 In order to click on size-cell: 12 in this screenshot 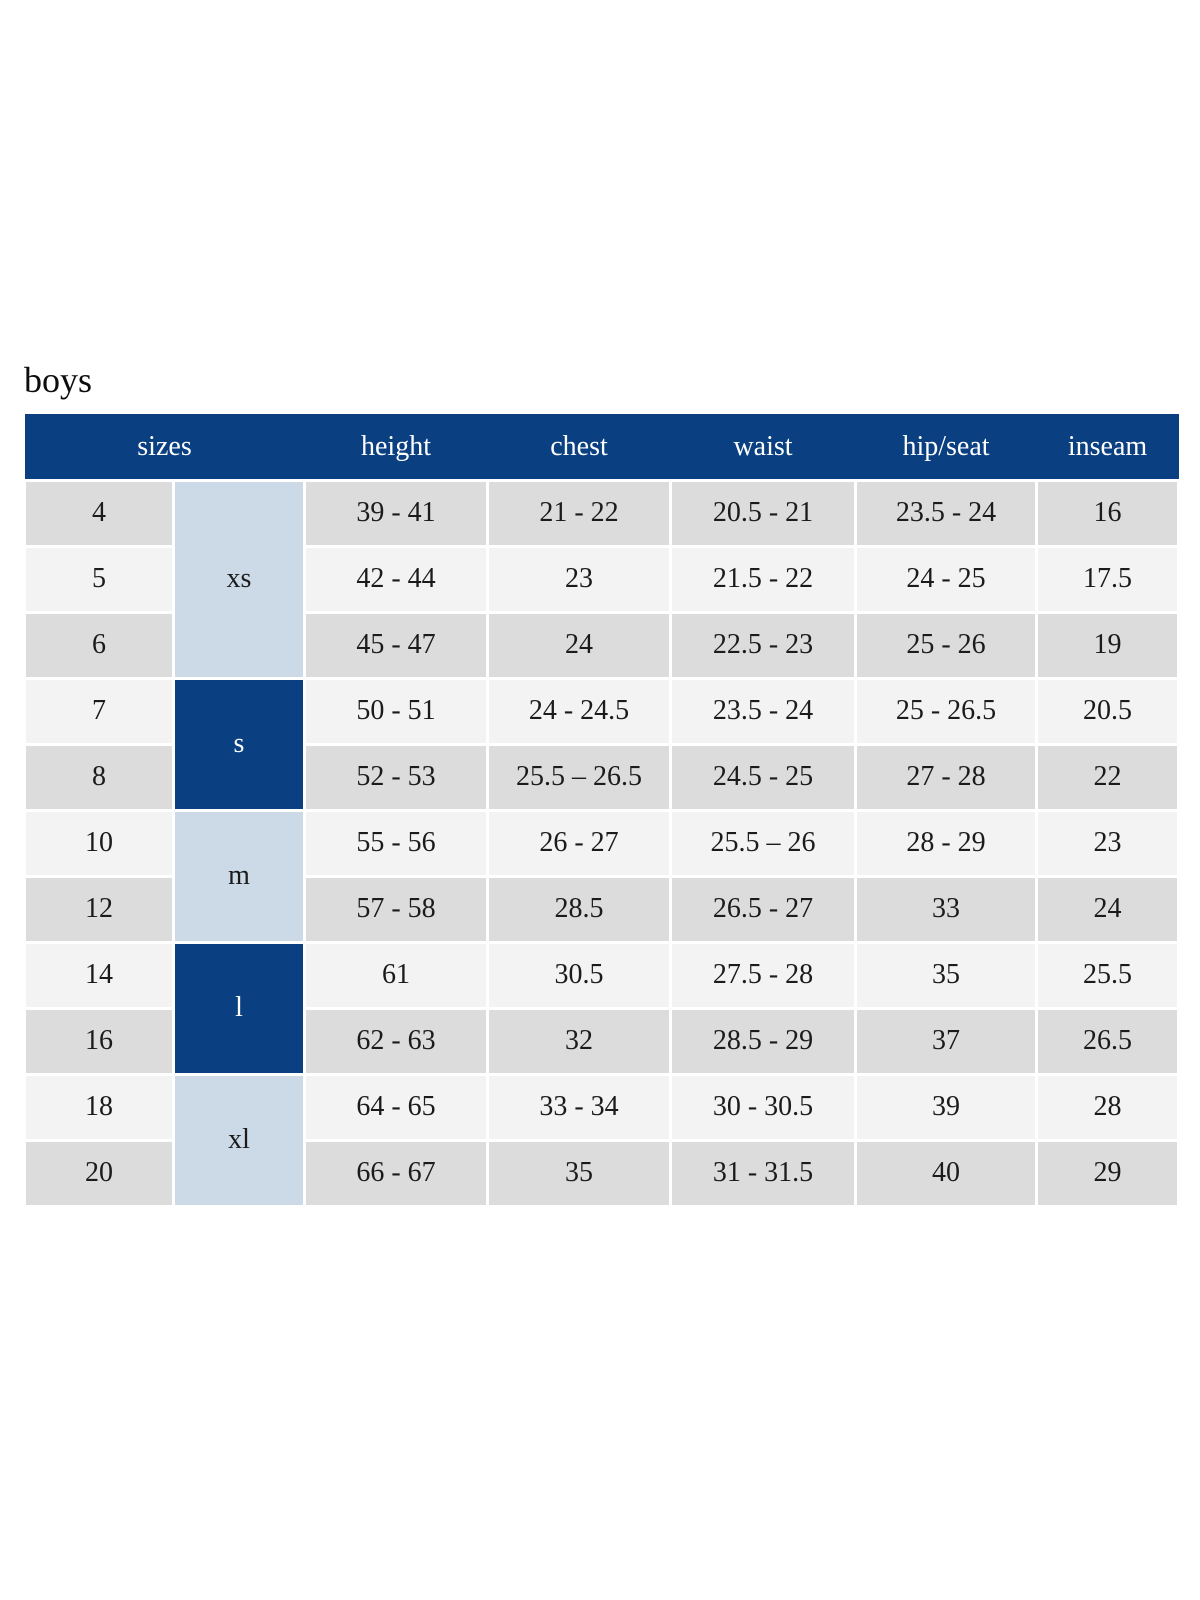, I will do `click(99, 909)`.